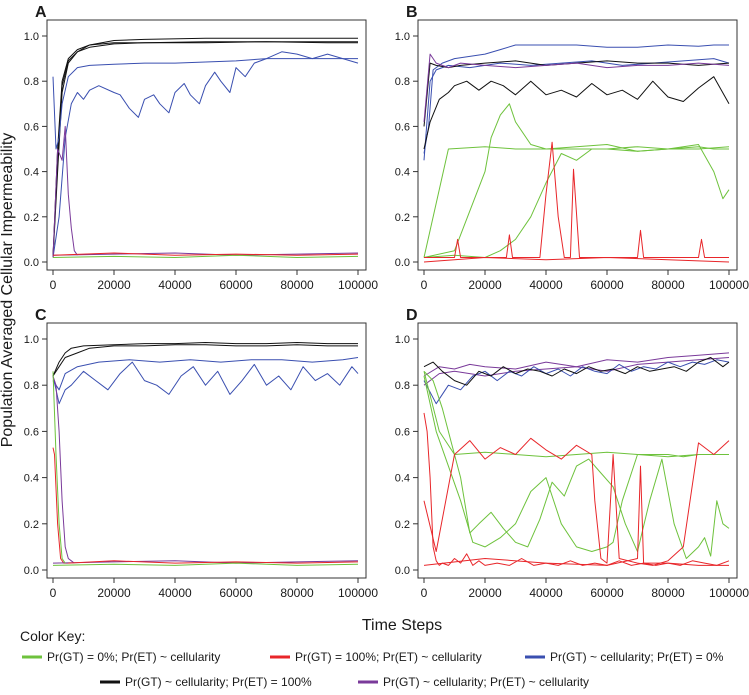 Image resolution: width=749 pixels, height=695 pixels. I want to click on panel-label: C, so click(41, 315).